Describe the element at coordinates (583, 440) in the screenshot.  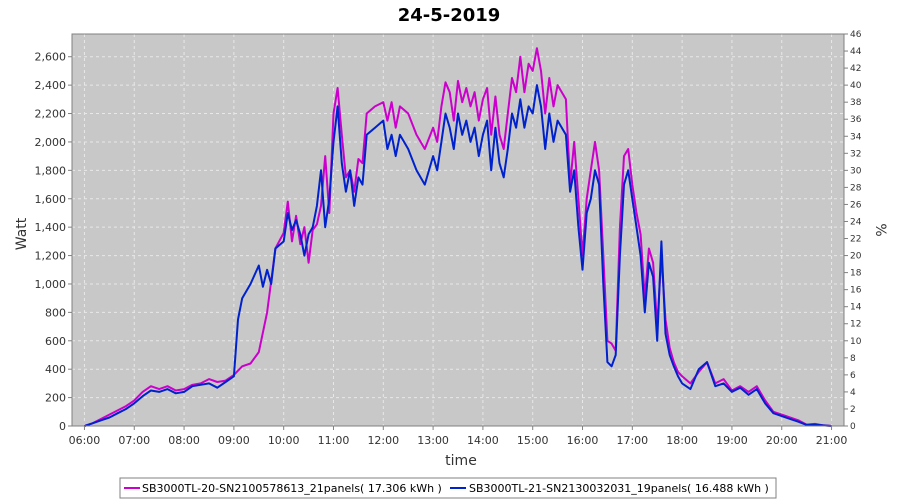
I see `x-tick-label: 16:00` at that location.